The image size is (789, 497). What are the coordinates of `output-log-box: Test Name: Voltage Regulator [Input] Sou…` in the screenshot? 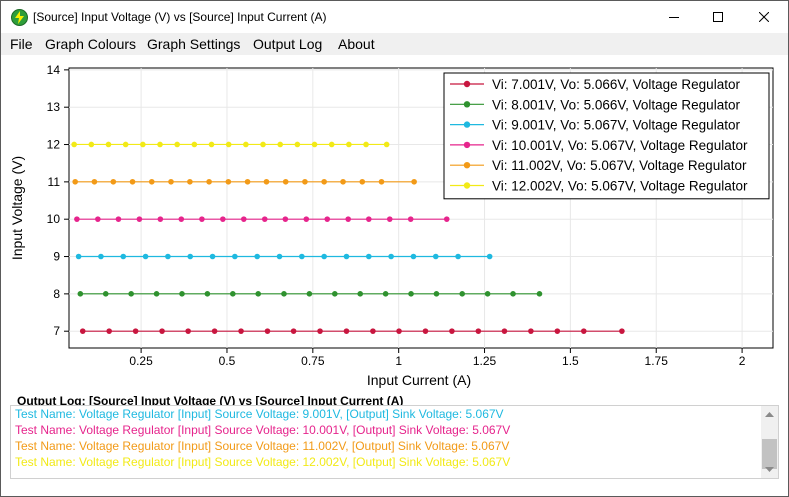 It's located at (394, 442).